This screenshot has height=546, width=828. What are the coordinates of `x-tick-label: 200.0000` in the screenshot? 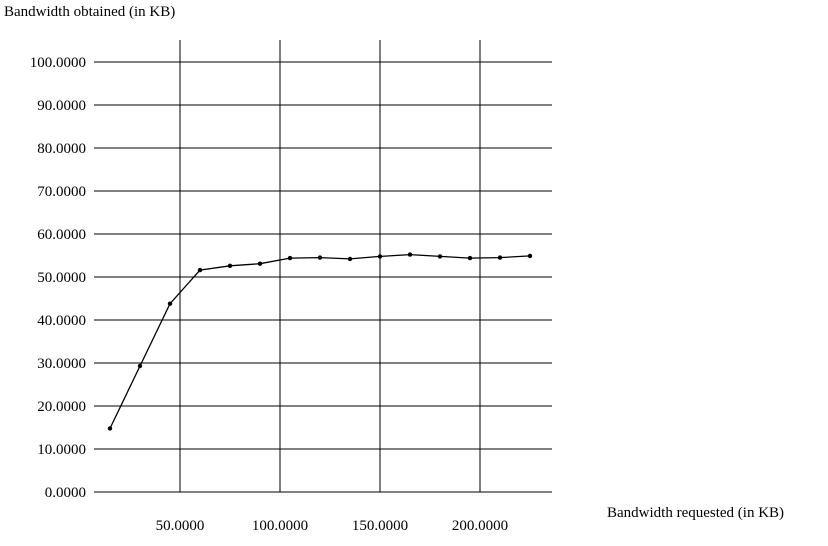 It's located at (480, 526).